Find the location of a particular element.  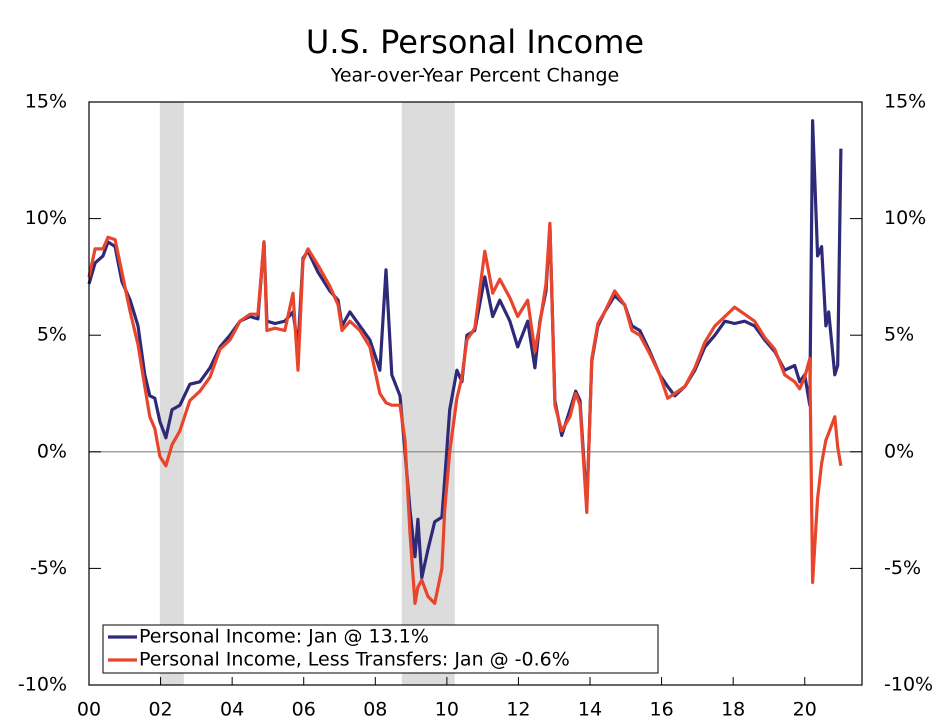

y-tick-label: 10% is located at coordinates (46, 218).